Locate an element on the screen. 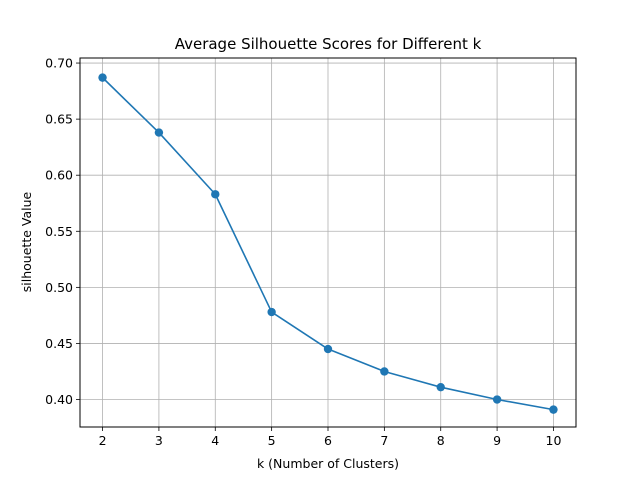 Image resolution: width=640 pixels, height=480 pixels. x-tick-label: 3 is located at coordinates (159, 440).